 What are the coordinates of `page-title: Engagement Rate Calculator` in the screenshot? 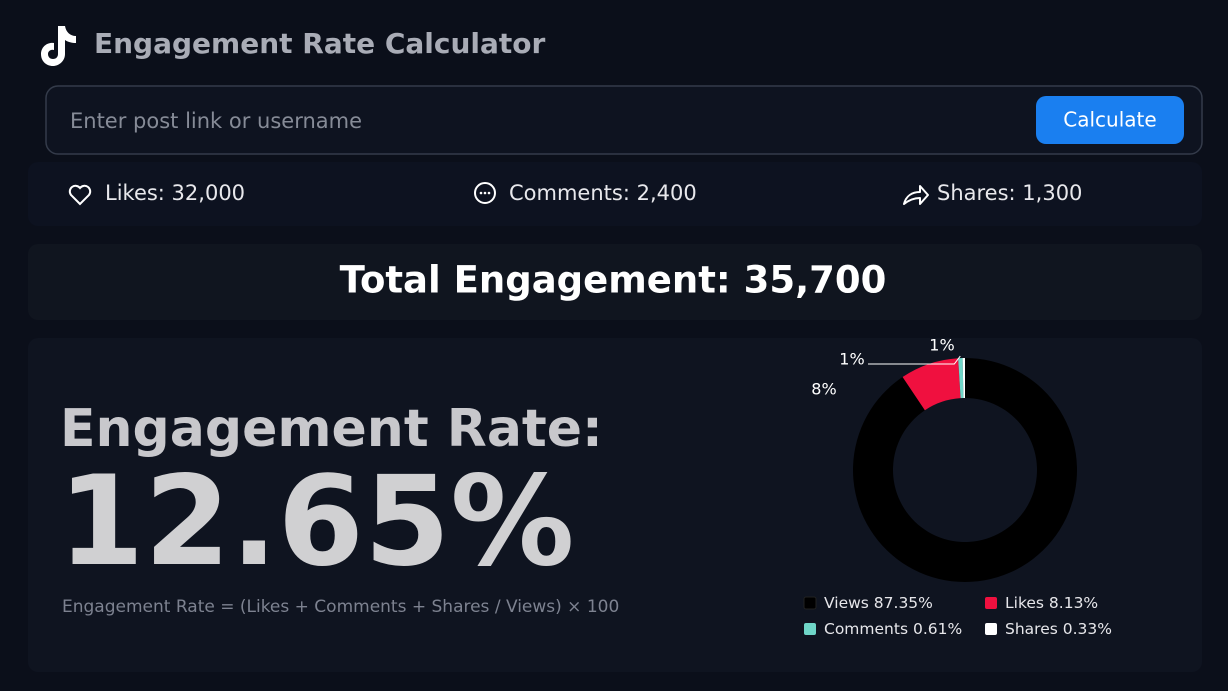 It's located at (320, 43).